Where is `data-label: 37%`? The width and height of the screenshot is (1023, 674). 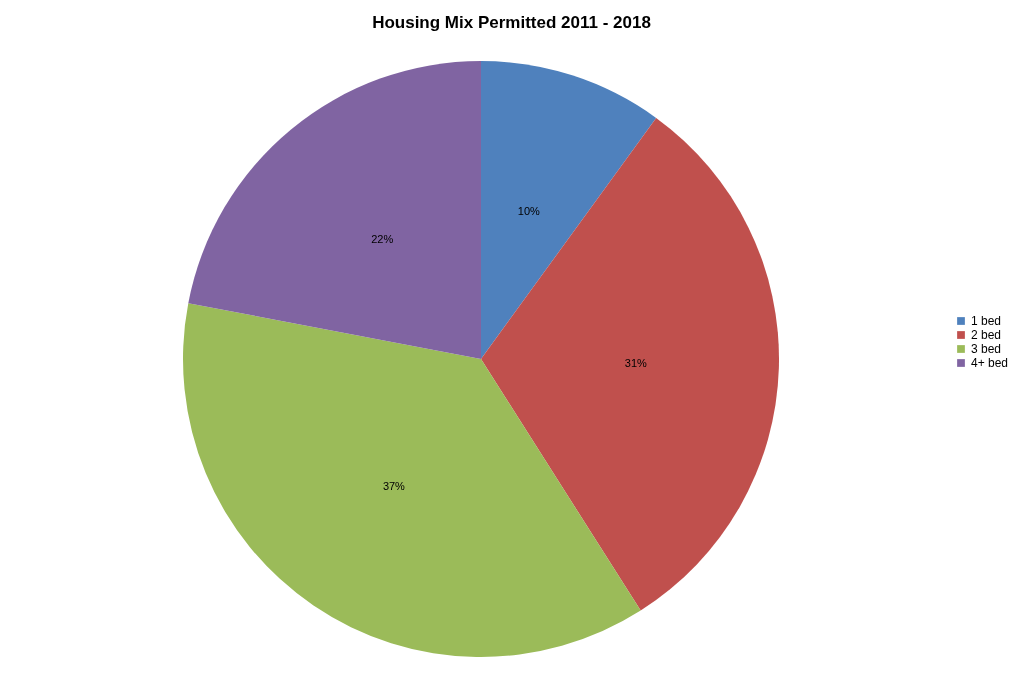
data-label: 37% is located at coordinates (394, 486).